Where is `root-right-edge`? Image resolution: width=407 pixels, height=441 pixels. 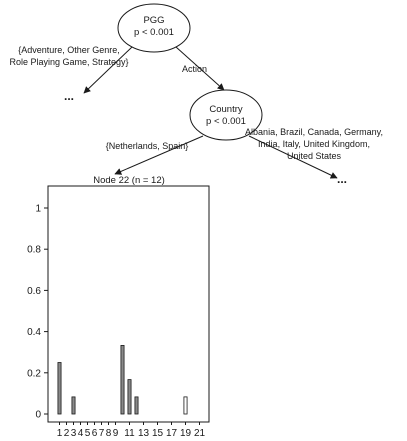
root-right-edge is located at coordinates (200, 68).